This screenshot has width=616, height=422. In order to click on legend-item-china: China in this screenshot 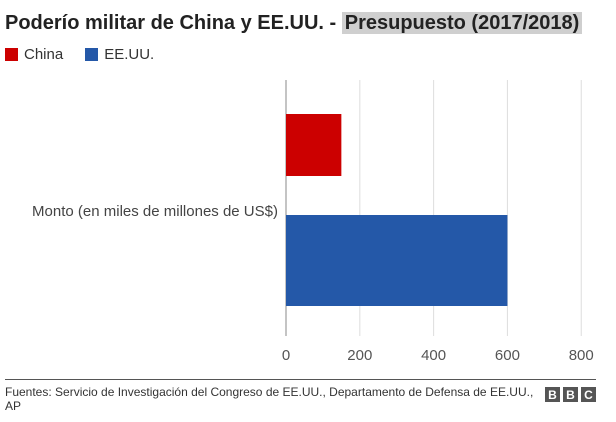, I will do `click(34, 54)`.